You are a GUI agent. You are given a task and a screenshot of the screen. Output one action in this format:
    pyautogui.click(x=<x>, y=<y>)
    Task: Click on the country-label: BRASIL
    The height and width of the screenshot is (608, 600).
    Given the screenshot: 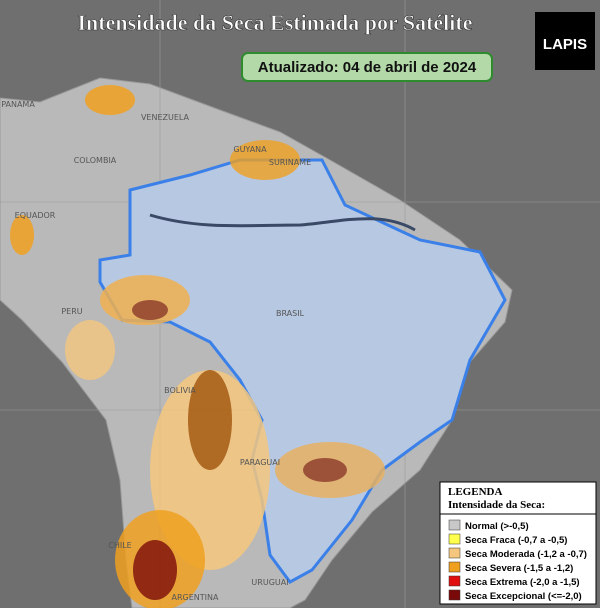 What is the action you would take?
    pyautogui.click(x=290, y=313)
    